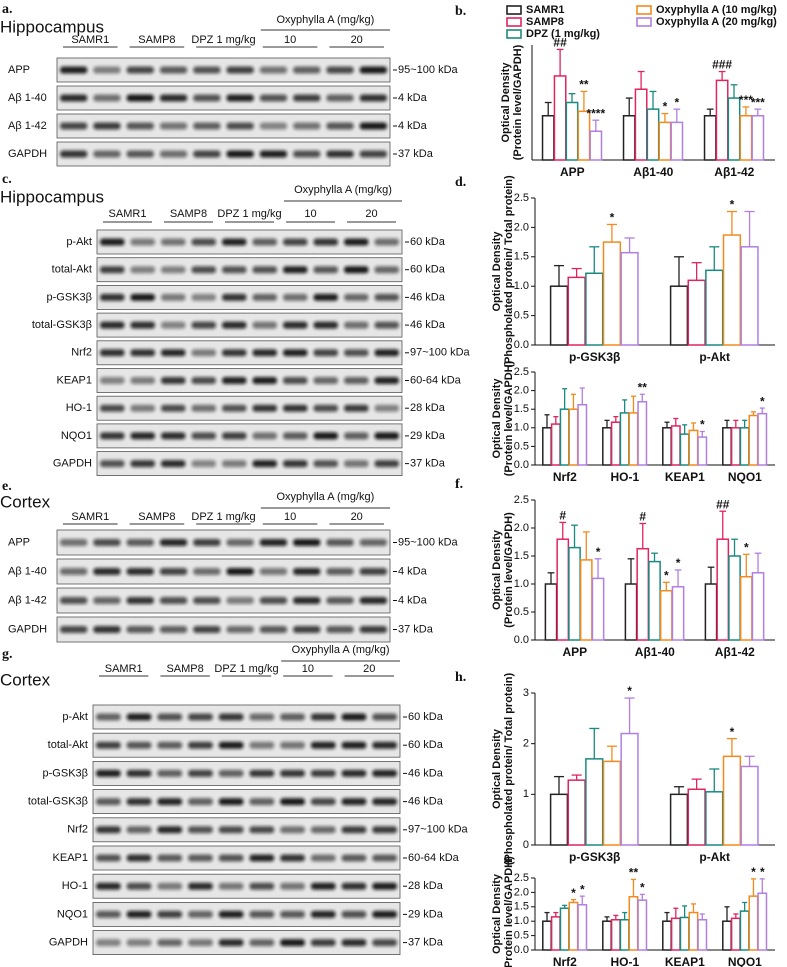 The height and width of the screenshot is (967, 787). Describe the element at coordinates (416, 154) in the screenshot. I see `size-label: 37 kDa` at that location.